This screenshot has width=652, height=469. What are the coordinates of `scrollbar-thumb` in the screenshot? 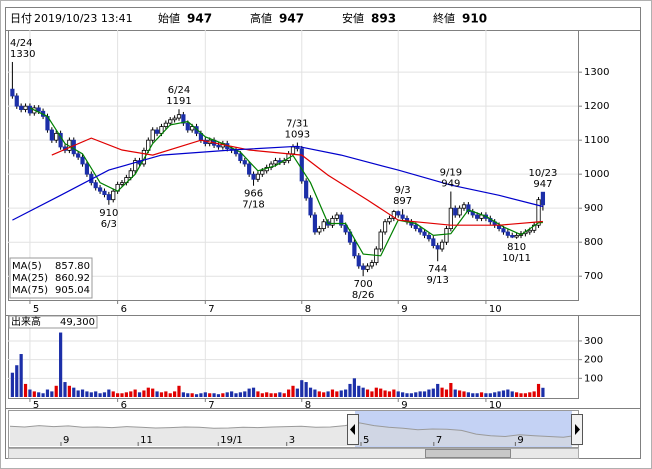 It's located at (468, 453).